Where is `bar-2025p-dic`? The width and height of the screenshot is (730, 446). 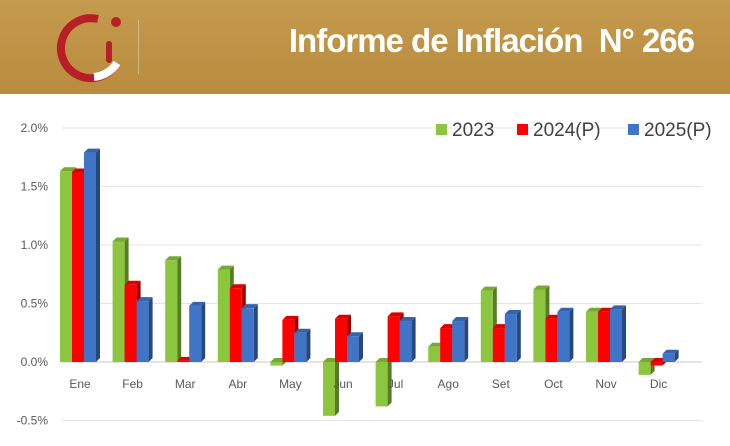 bar-2025p-dic is located at coordinates (670, 355).